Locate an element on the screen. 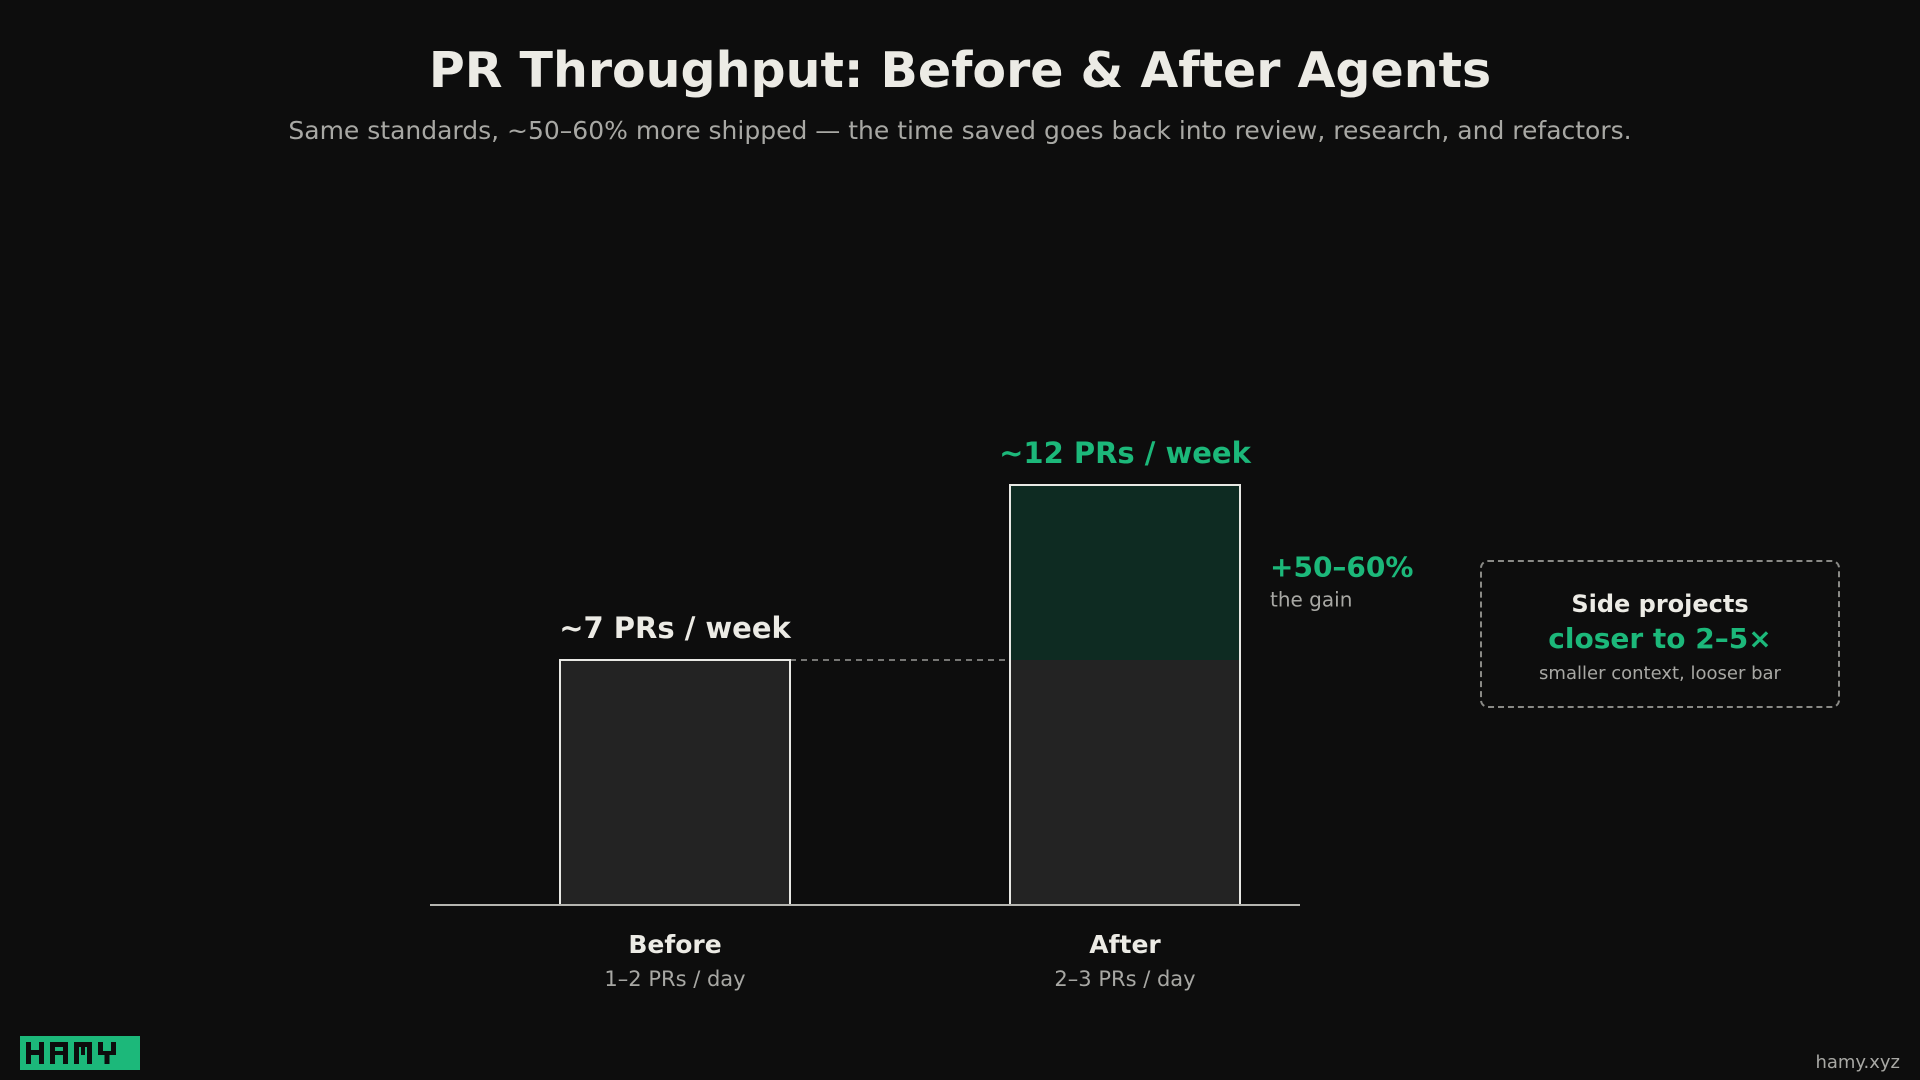  hamy-logo is located at coordinates (80, 1055).